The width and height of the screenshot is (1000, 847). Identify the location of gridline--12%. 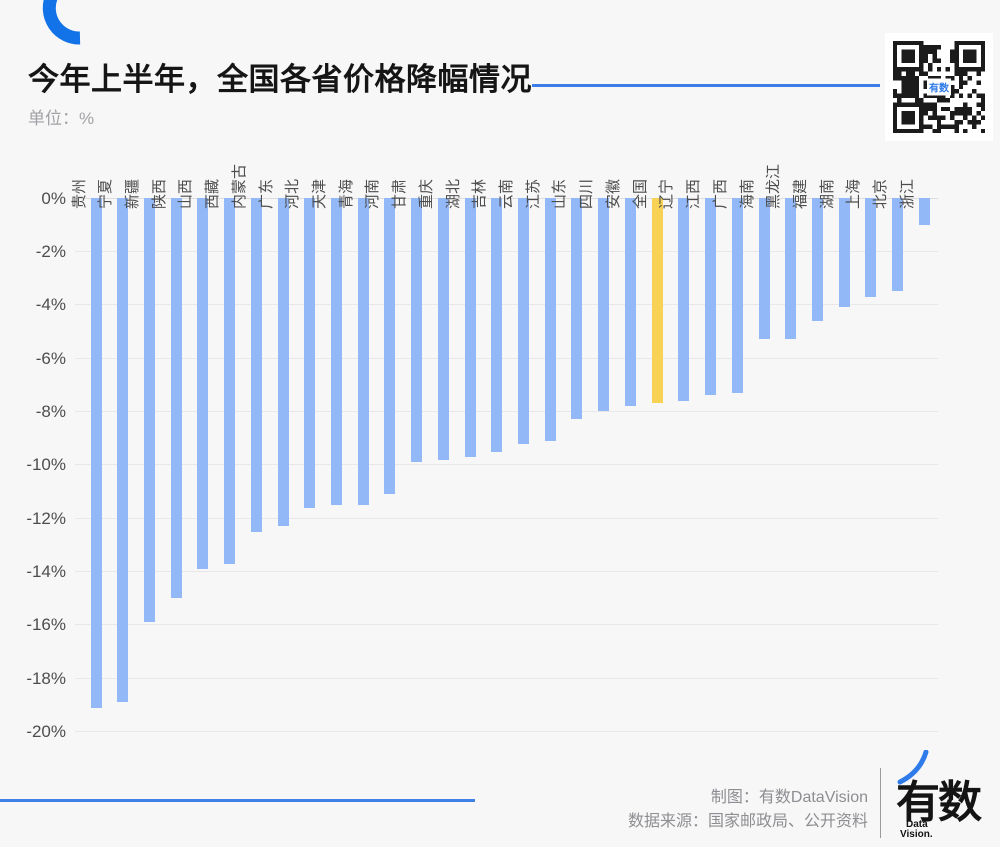
(506, 518).